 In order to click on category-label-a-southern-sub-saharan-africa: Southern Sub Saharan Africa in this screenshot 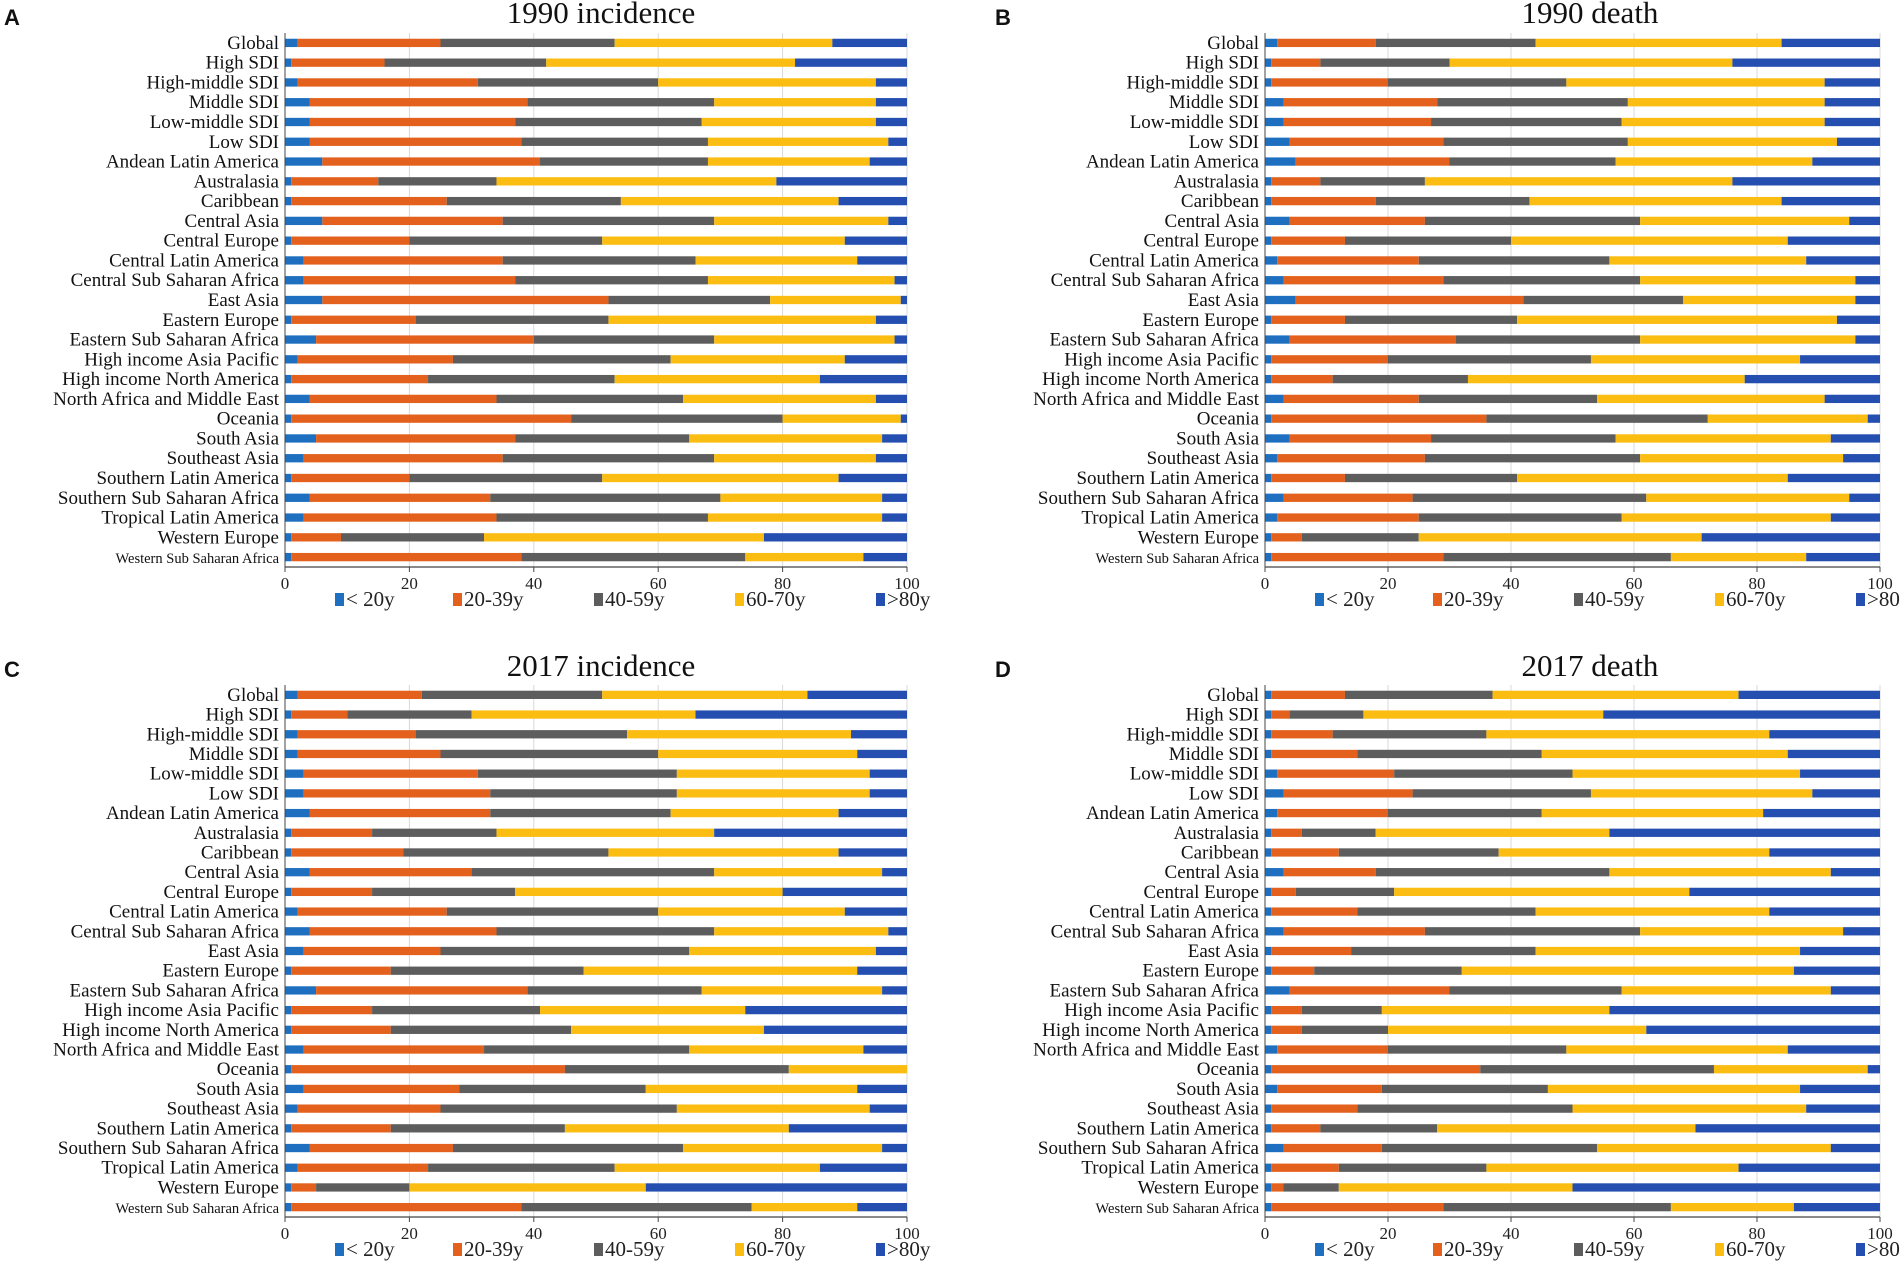, I will do `click(169, 498)`.